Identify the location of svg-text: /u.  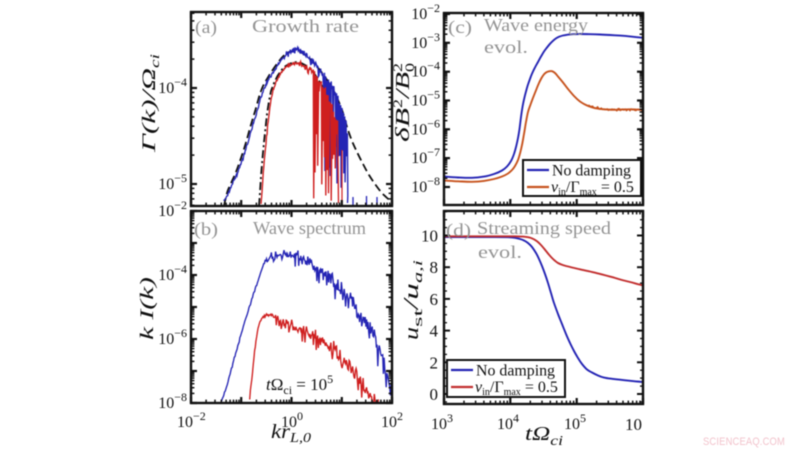
(411, 297).